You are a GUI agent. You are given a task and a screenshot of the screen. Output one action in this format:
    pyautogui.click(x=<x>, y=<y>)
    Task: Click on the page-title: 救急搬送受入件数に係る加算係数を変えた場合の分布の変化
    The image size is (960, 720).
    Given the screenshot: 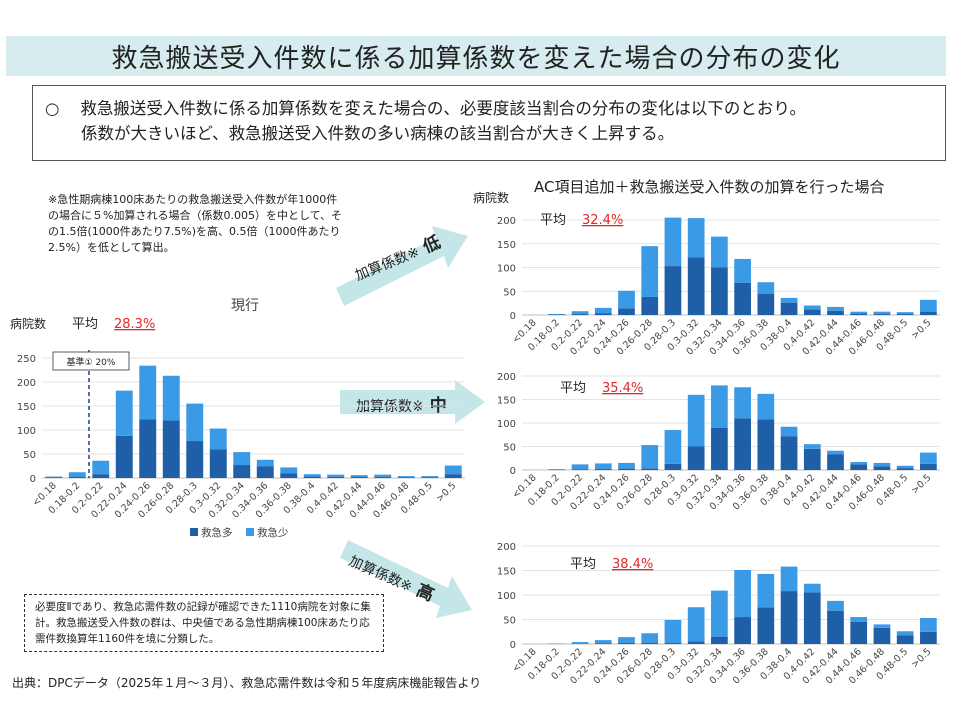 What is the action you would take?
    pyautogui.click(x=476, y=58)
    